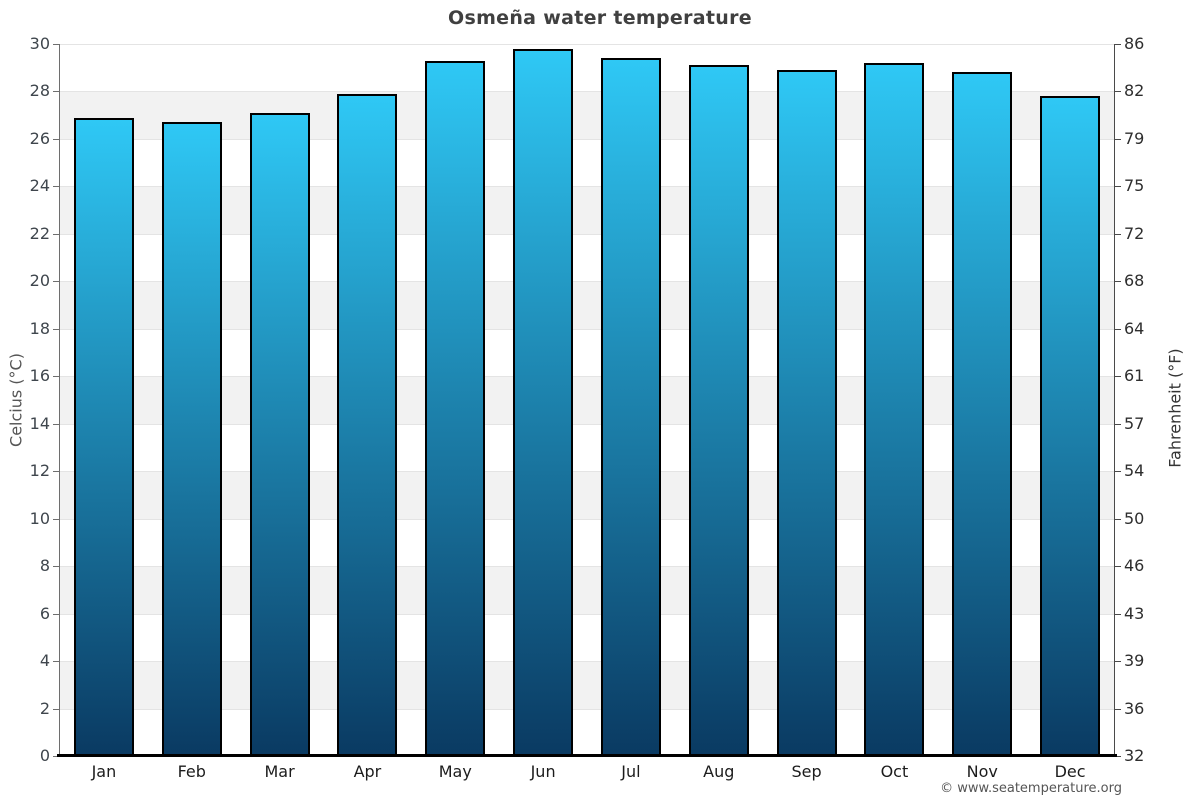 This screenshot has height=800, width=1200. Describe the element at coordinates (104, 771) in the screenshot. I see `month-label-jan: Jan` at that location.